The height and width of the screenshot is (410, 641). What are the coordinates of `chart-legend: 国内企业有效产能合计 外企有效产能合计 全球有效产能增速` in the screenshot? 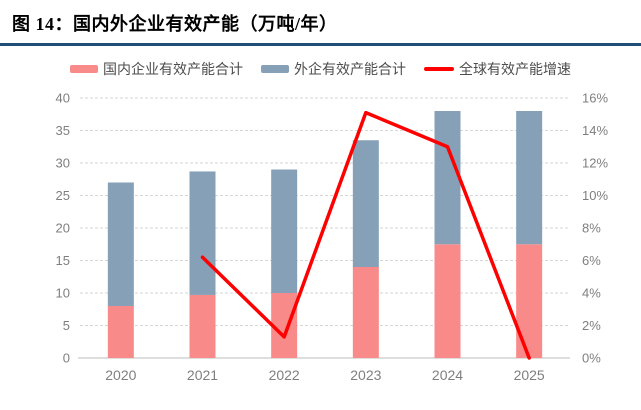 It's located at (320, 69).